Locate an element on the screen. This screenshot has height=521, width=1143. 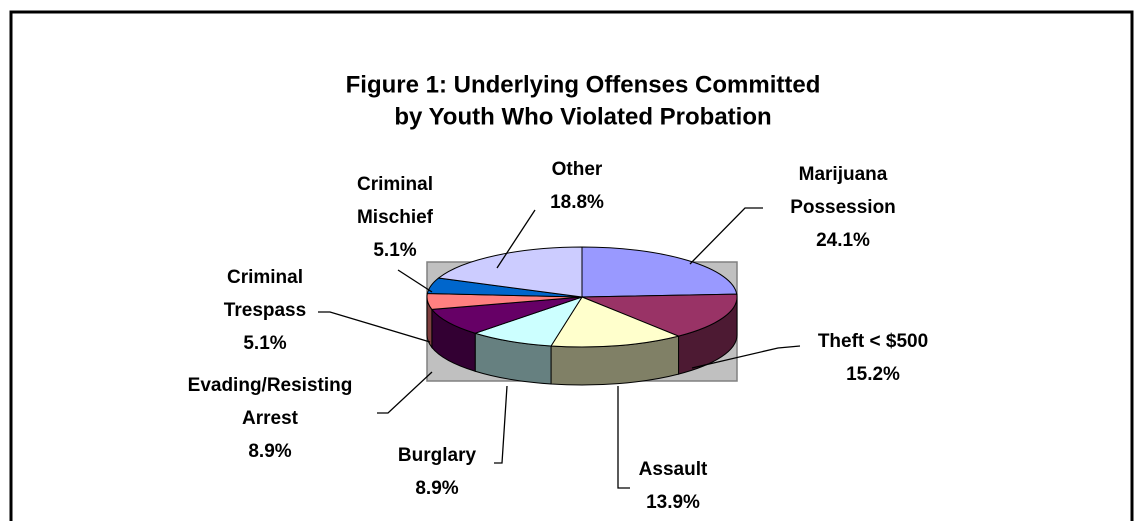
category-label: Theft < $500 is located at coordinates (873, 341).